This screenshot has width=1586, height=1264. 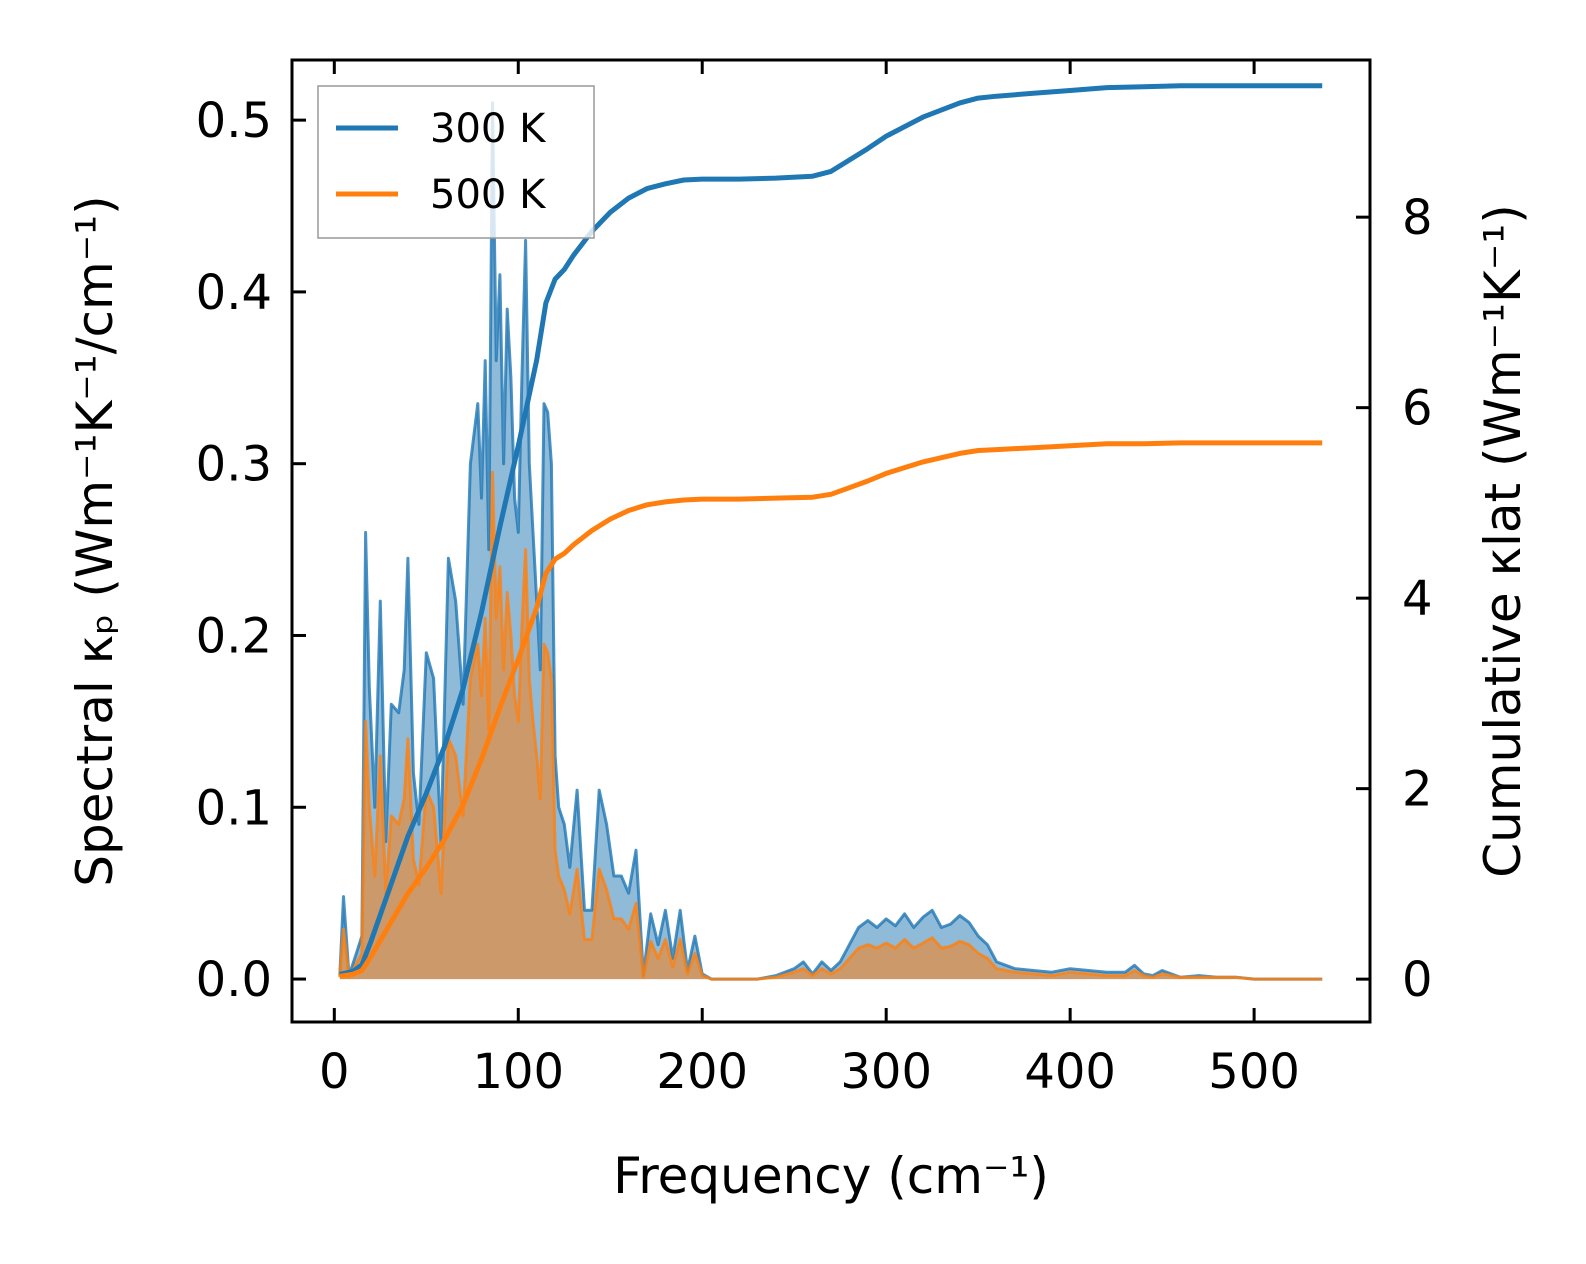 I want to click on legend-box, so click(x=456, y=162).